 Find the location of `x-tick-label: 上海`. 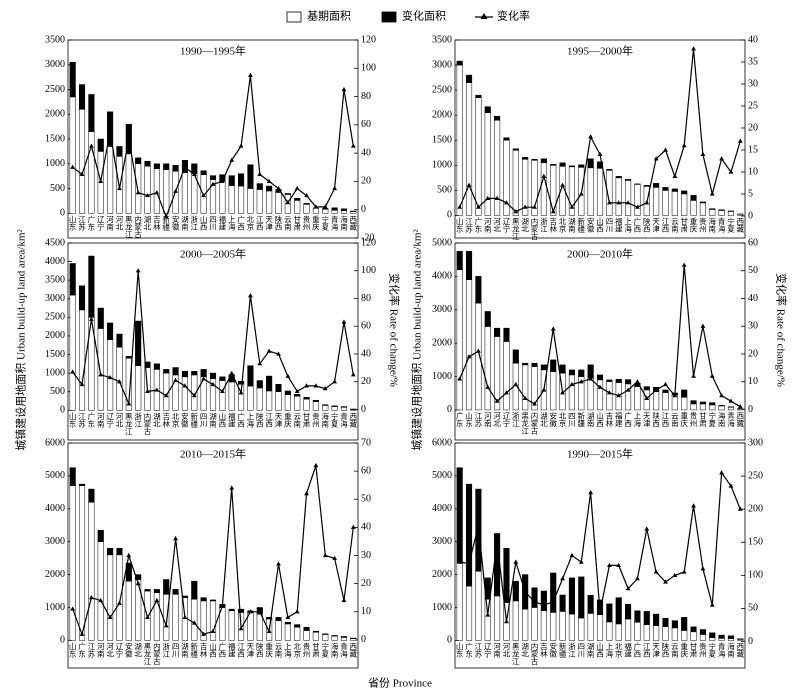

x-tick-label: 上海 is located at coordinates (627, 225).